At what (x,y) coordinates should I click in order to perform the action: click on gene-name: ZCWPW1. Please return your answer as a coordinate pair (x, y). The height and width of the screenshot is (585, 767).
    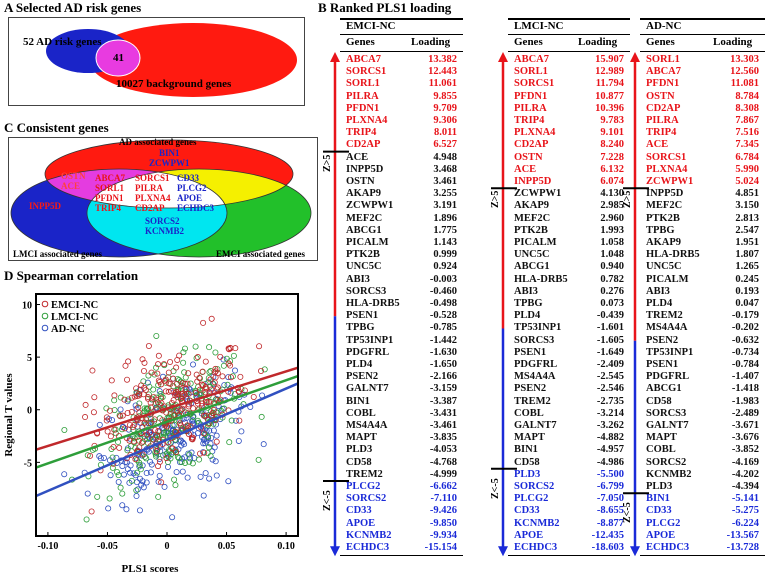
    Looking at the image, I should click on (370, 206).